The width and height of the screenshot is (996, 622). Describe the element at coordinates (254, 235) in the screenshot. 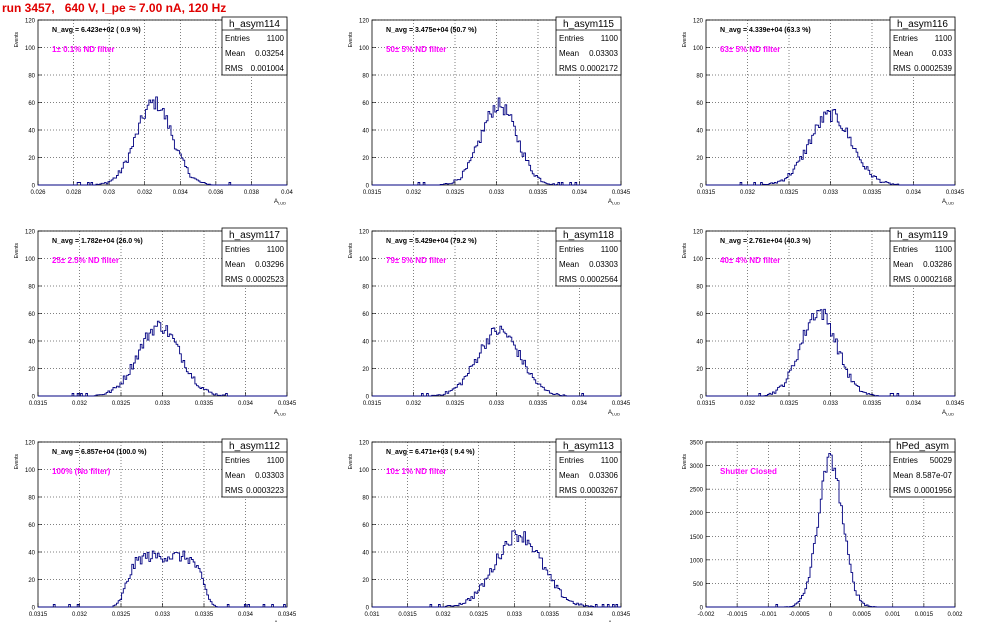

I see `stats-title: h_asym117` at that location.